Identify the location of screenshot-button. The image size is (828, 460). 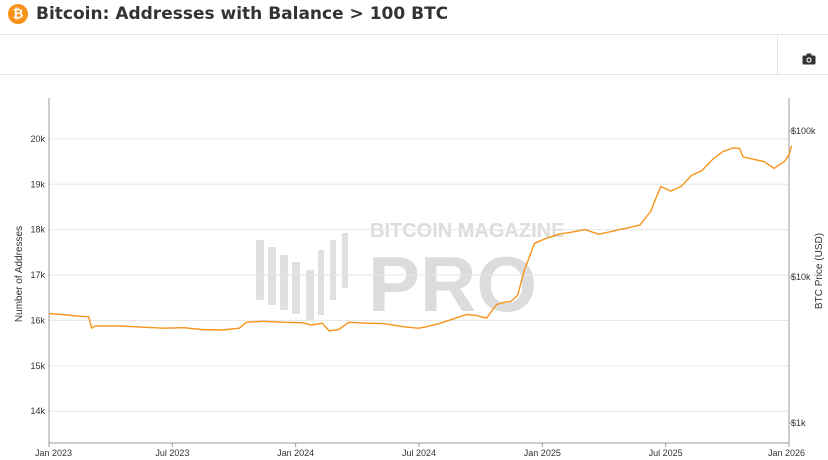
(809, 59).